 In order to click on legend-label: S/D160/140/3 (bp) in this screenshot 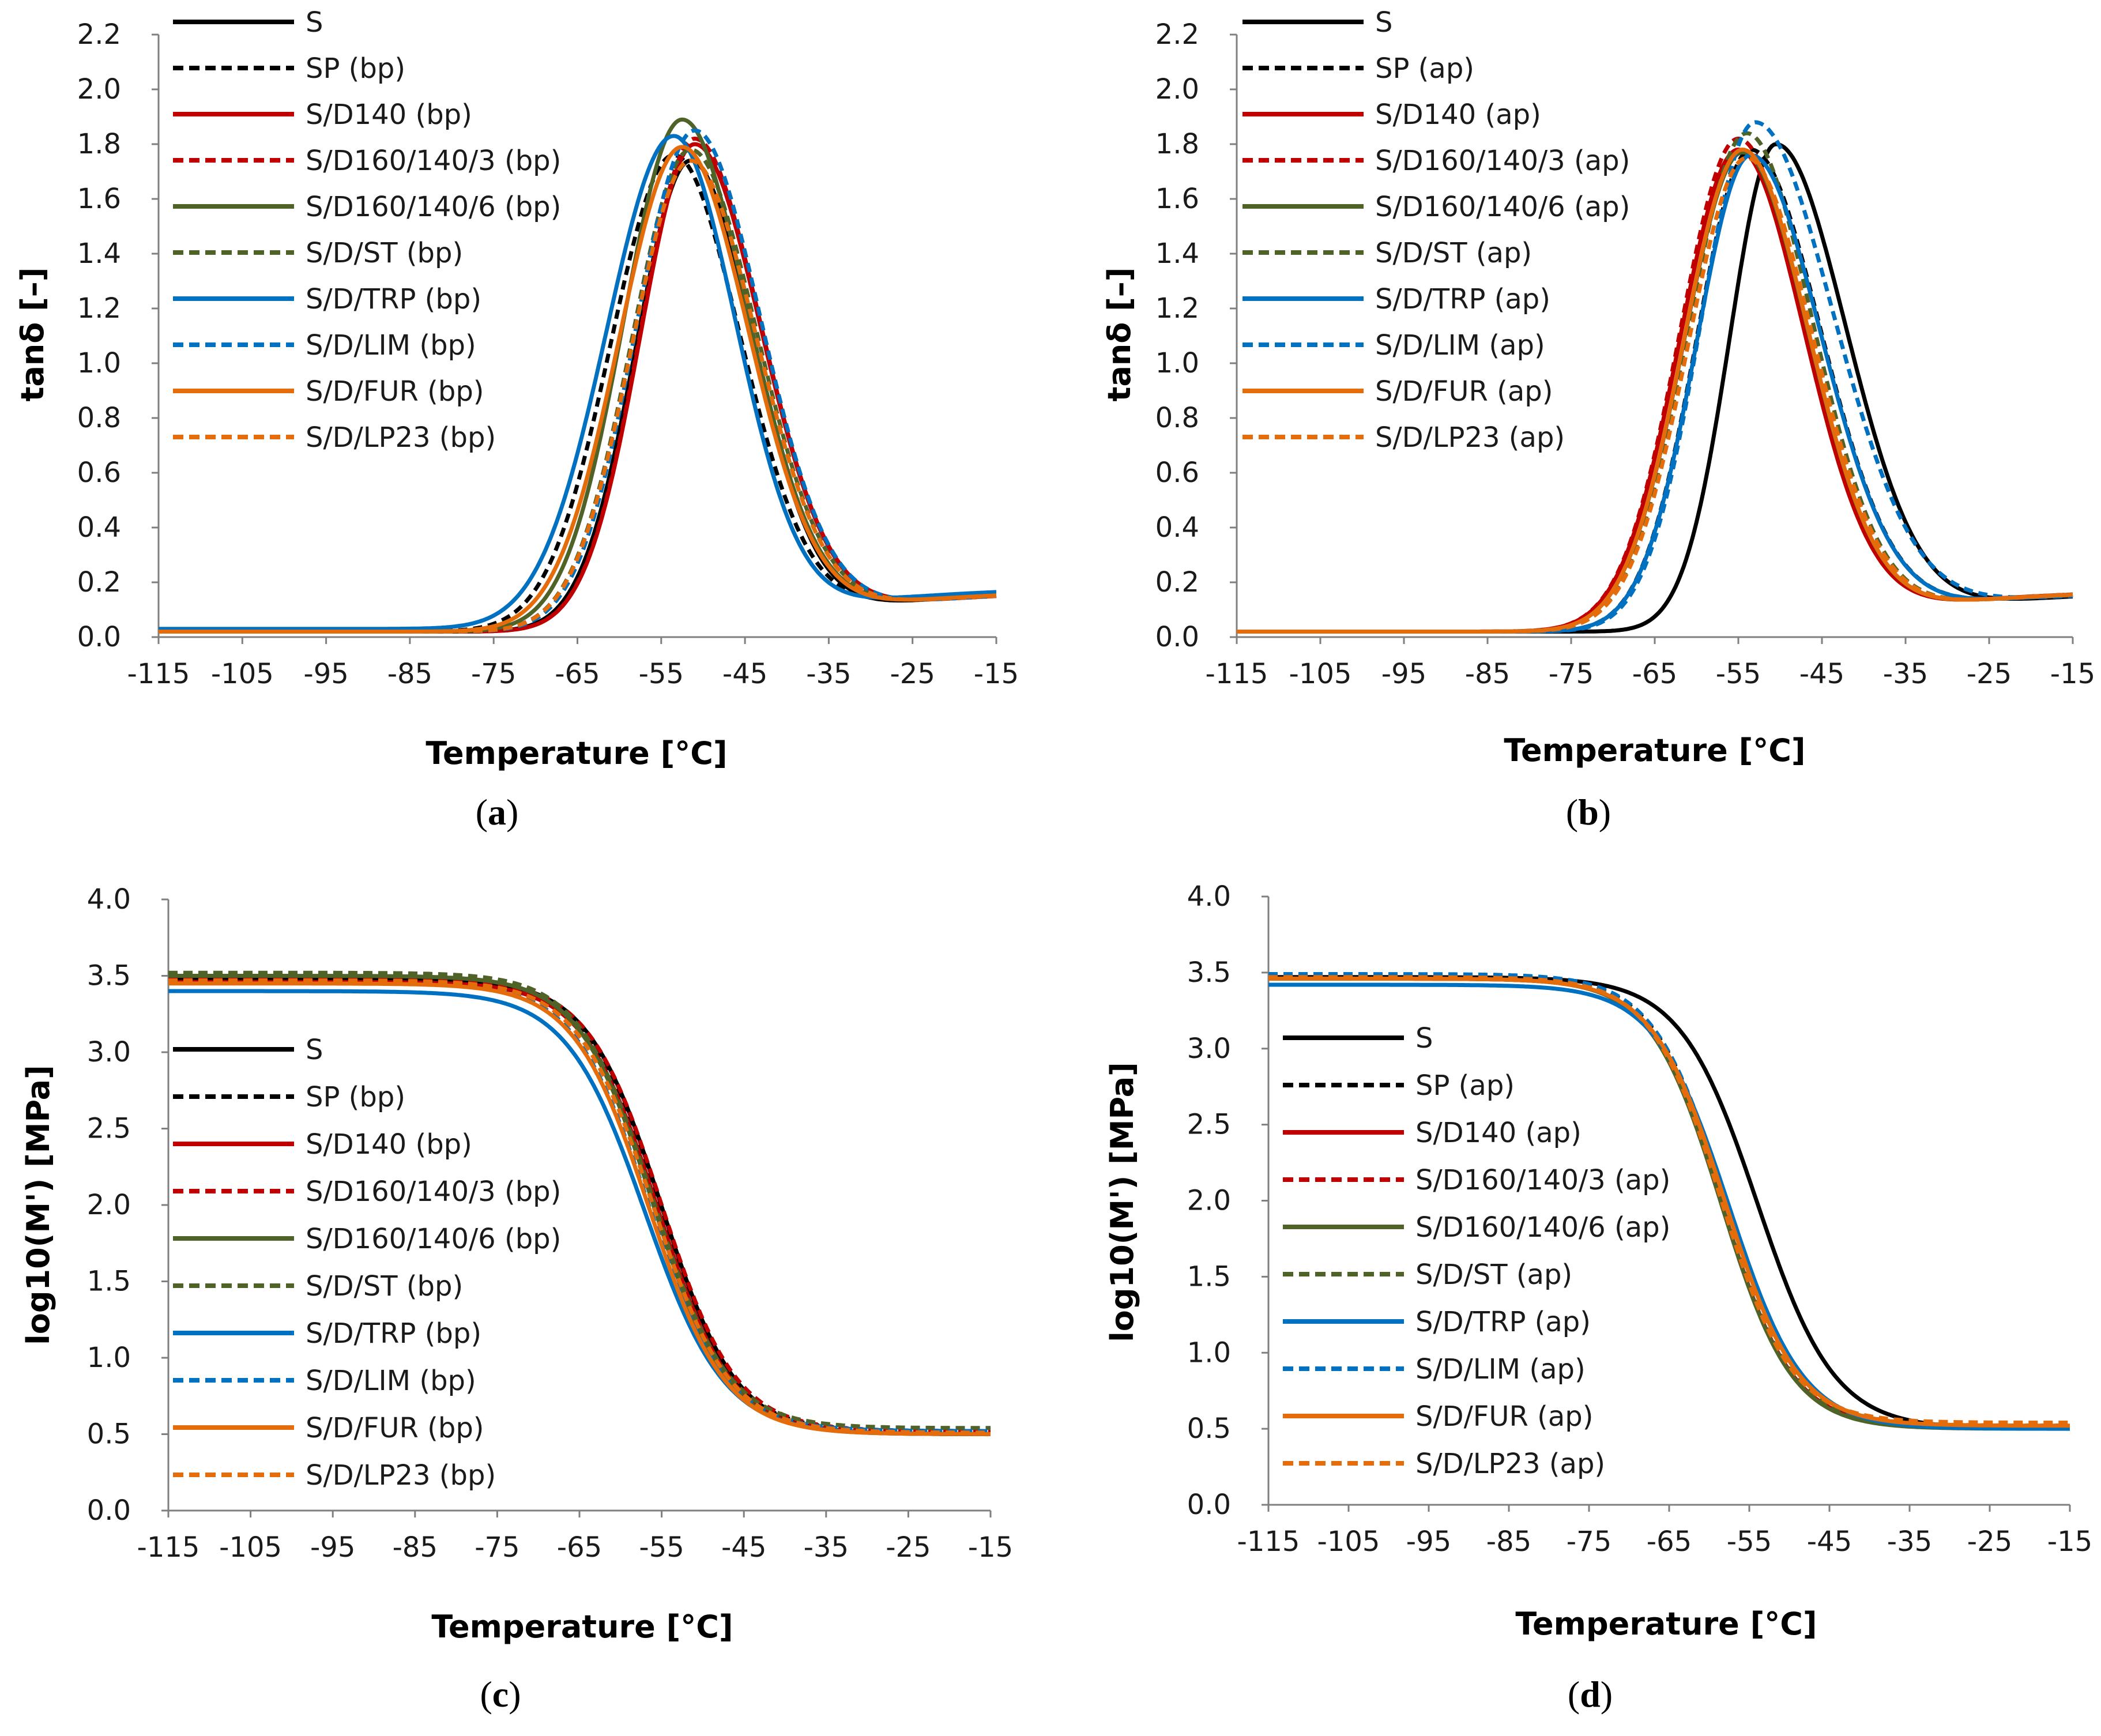, I will do `click(433, 1192)`.